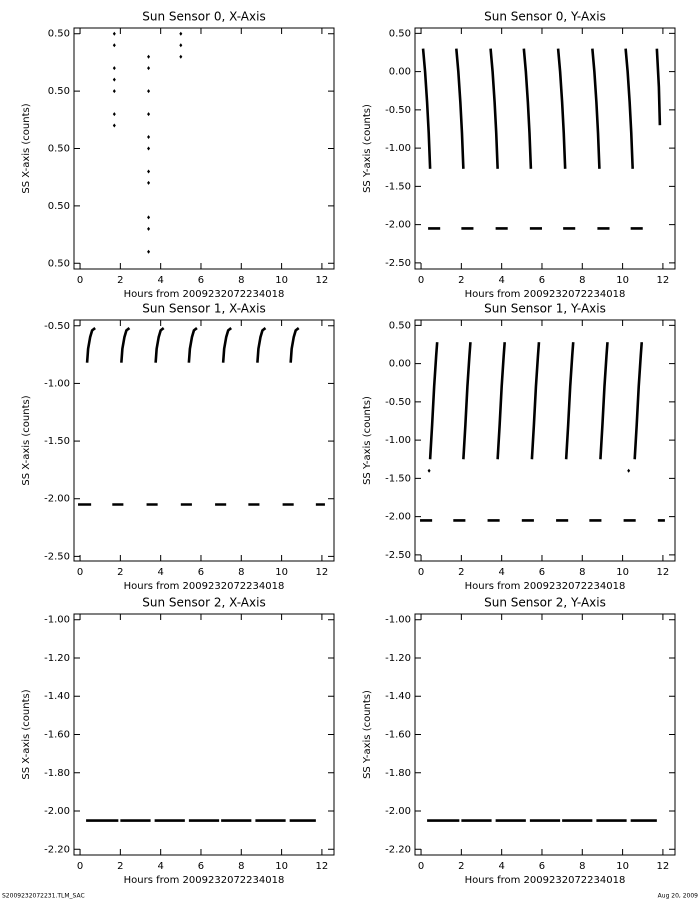 The width and height of the screenshot is (700, 900). Describe the element at coordinates (203, 17) in the screenshot. I see `panel-title: Sun Sensor 0, X-Axis` at that location.